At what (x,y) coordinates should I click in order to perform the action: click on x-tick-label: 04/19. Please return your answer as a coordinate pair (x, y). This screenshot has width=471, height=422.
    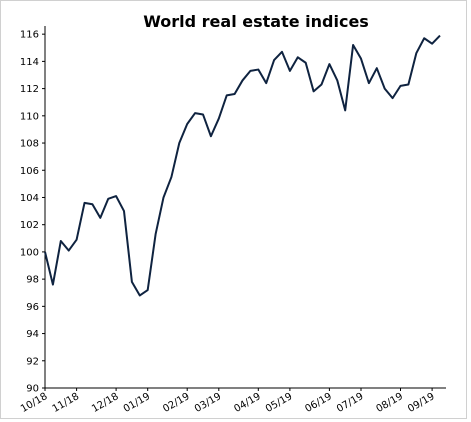
    Looking at the image, I should click on (247, 403).